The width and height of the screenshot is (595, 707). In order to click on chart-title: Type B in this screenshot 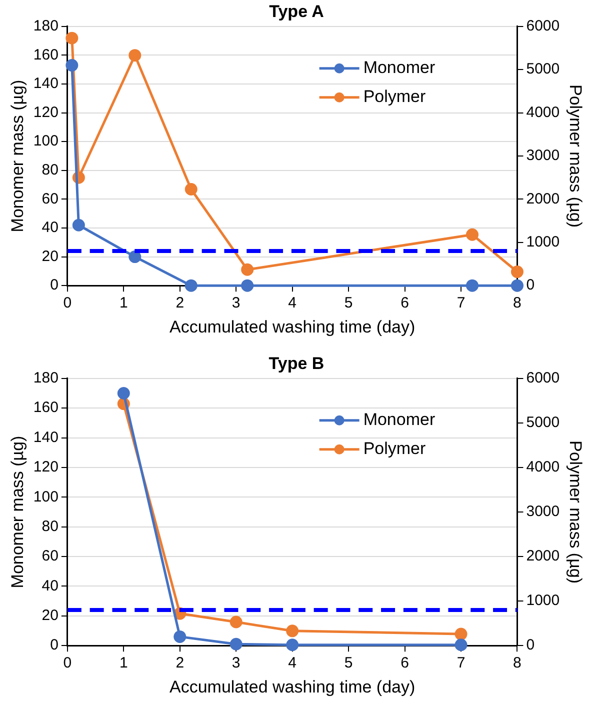, I will do `click(296, 363)`.